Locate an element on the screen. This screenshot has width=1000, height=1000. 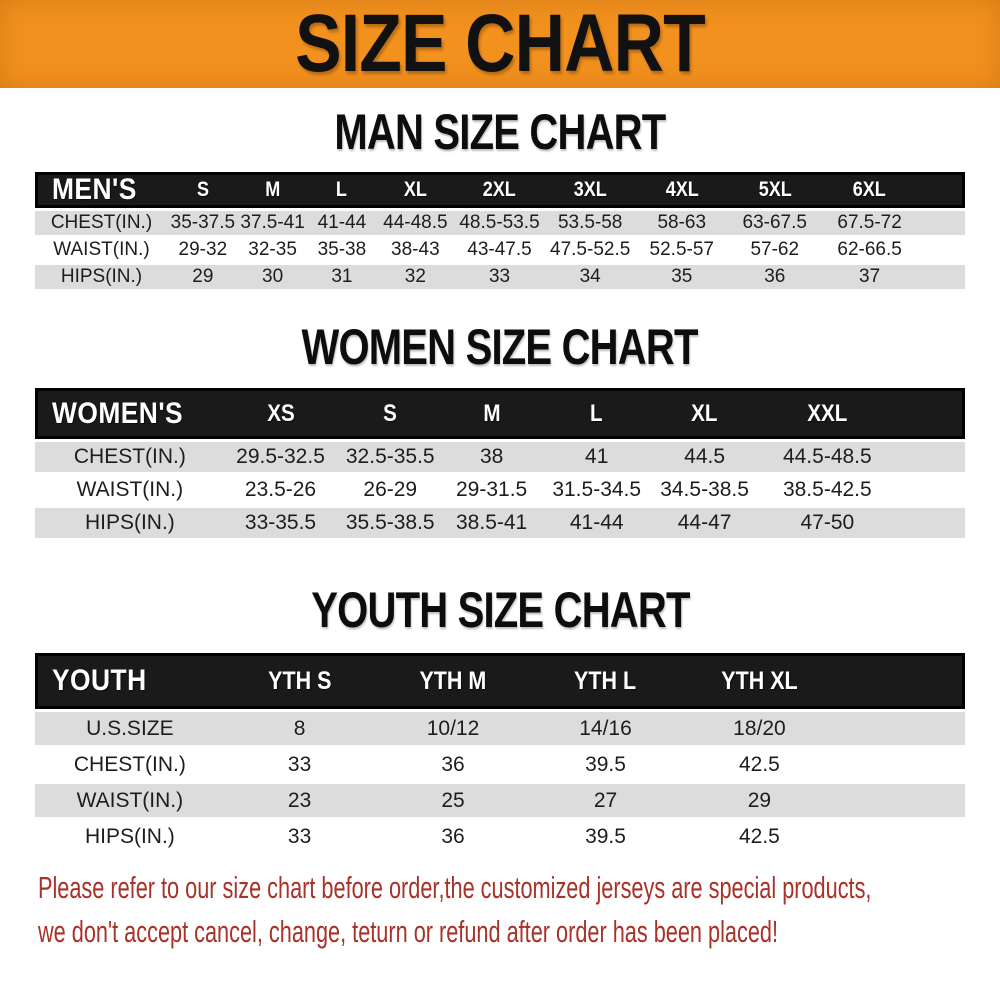
value-cell: 38.5-41 is located at coordinates (492, 521).